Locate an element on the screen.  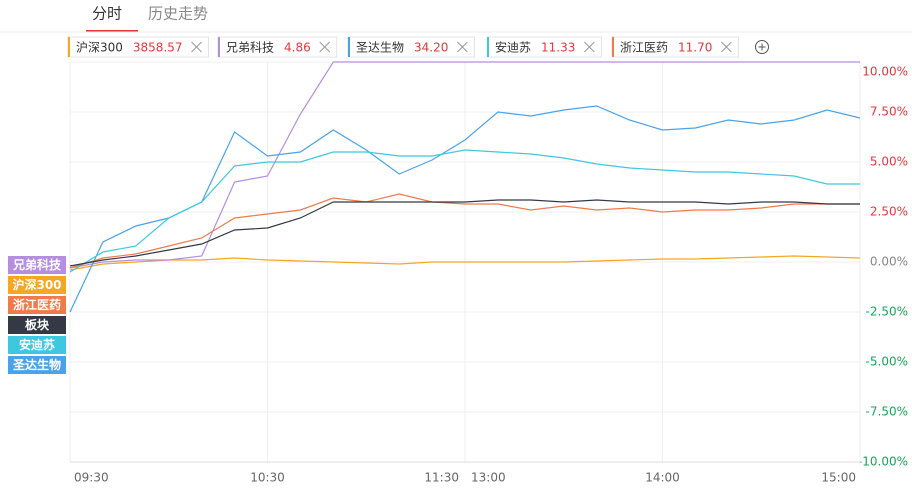
legend-chip: 沪深300 3858.57 is located at coordinates (138, 47).